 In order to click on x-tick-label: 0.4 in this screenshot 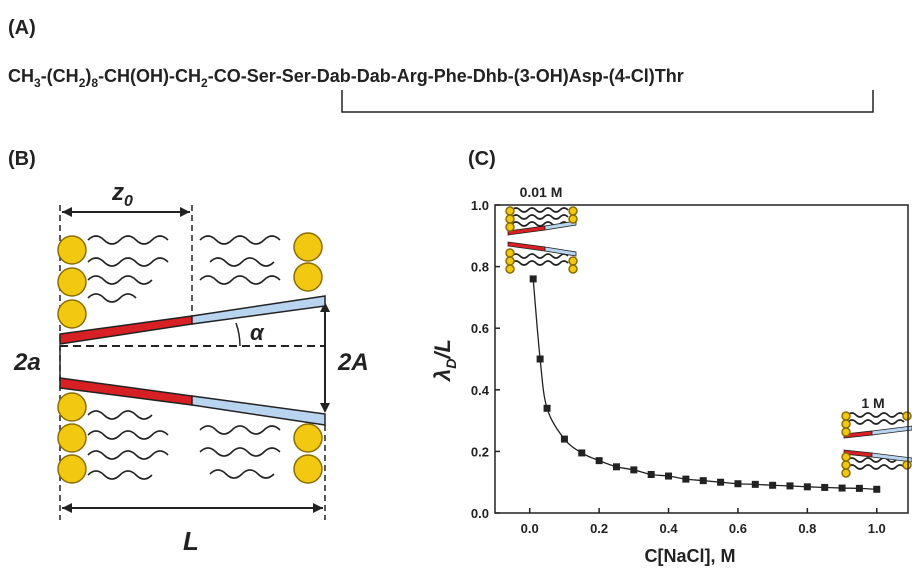, I will do `click(668, 528)`.